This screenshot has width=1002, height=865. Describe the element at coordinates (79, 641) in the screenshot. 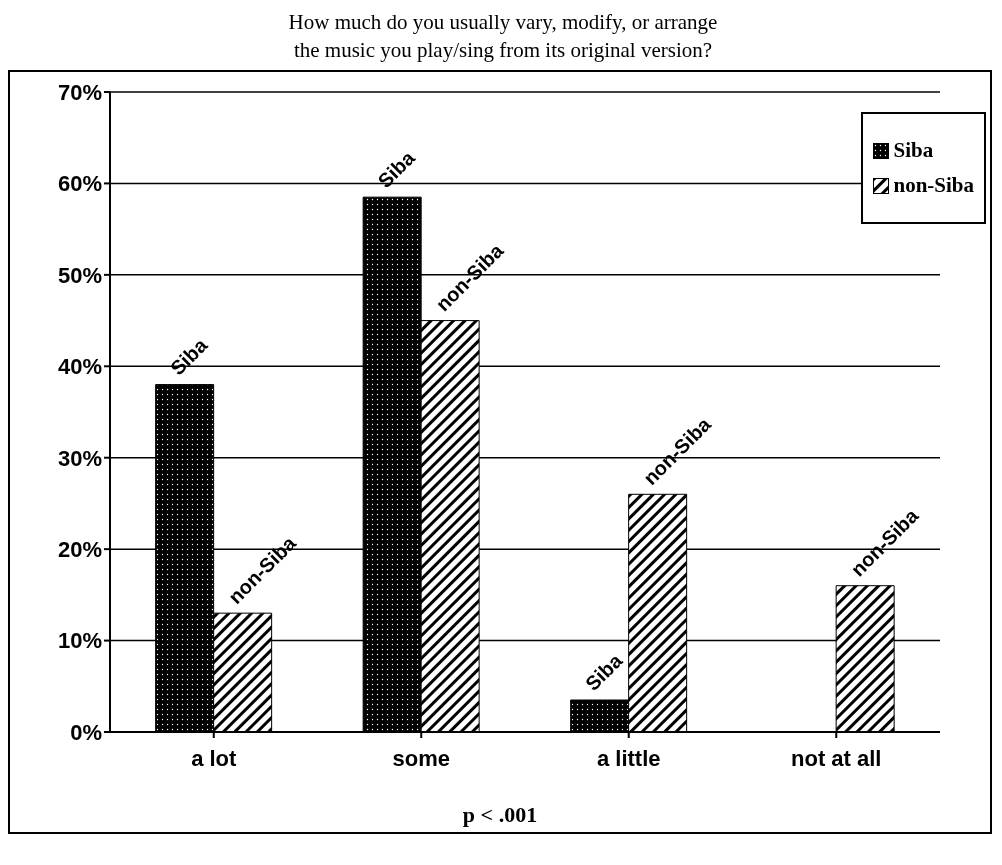

I see `y-tick-label: 10%` at that location.